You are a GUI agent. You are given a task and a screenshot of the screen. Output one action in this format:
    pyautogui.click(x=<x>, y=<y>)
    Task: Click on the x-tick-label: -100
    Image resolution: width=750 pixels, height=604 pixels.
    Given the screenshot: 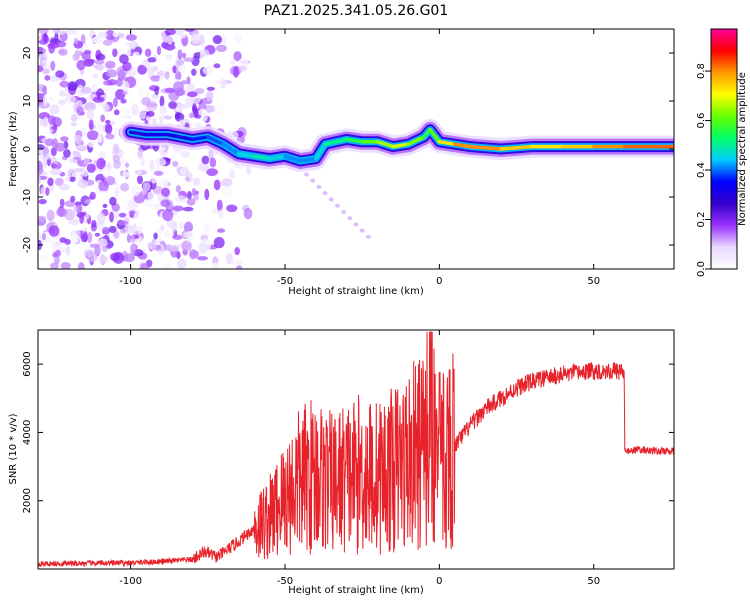 What is the action you would take?
    pyautogui.click(x=130, y=281)
    